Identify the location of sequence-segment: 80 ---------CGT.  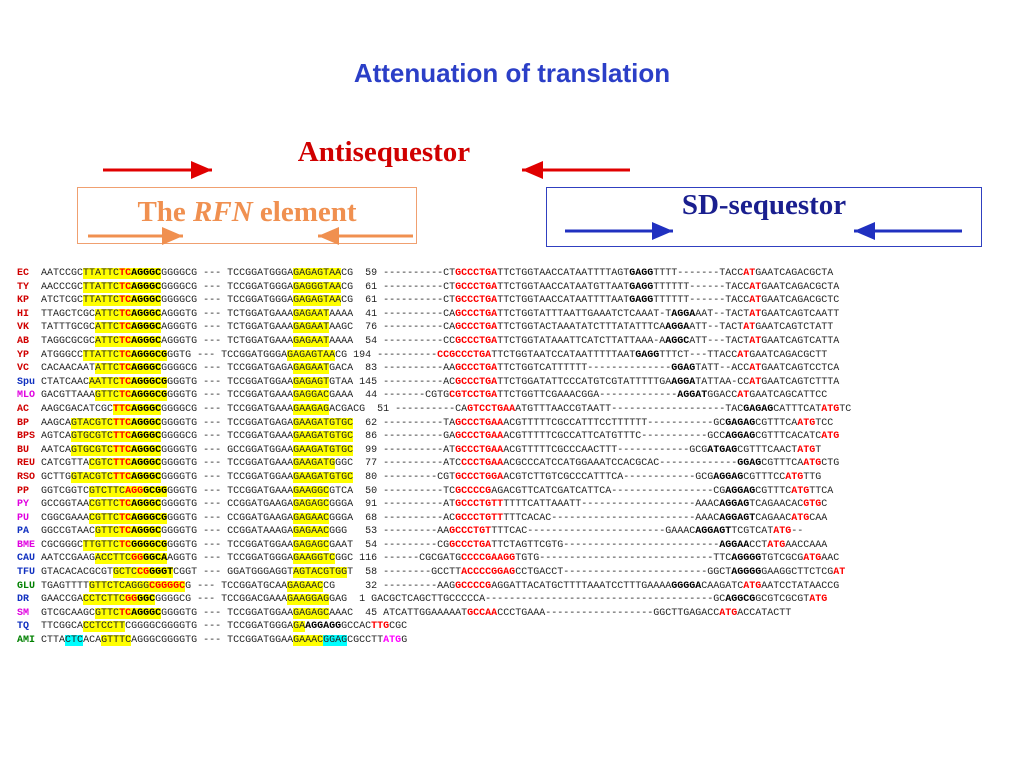
(404, 477).